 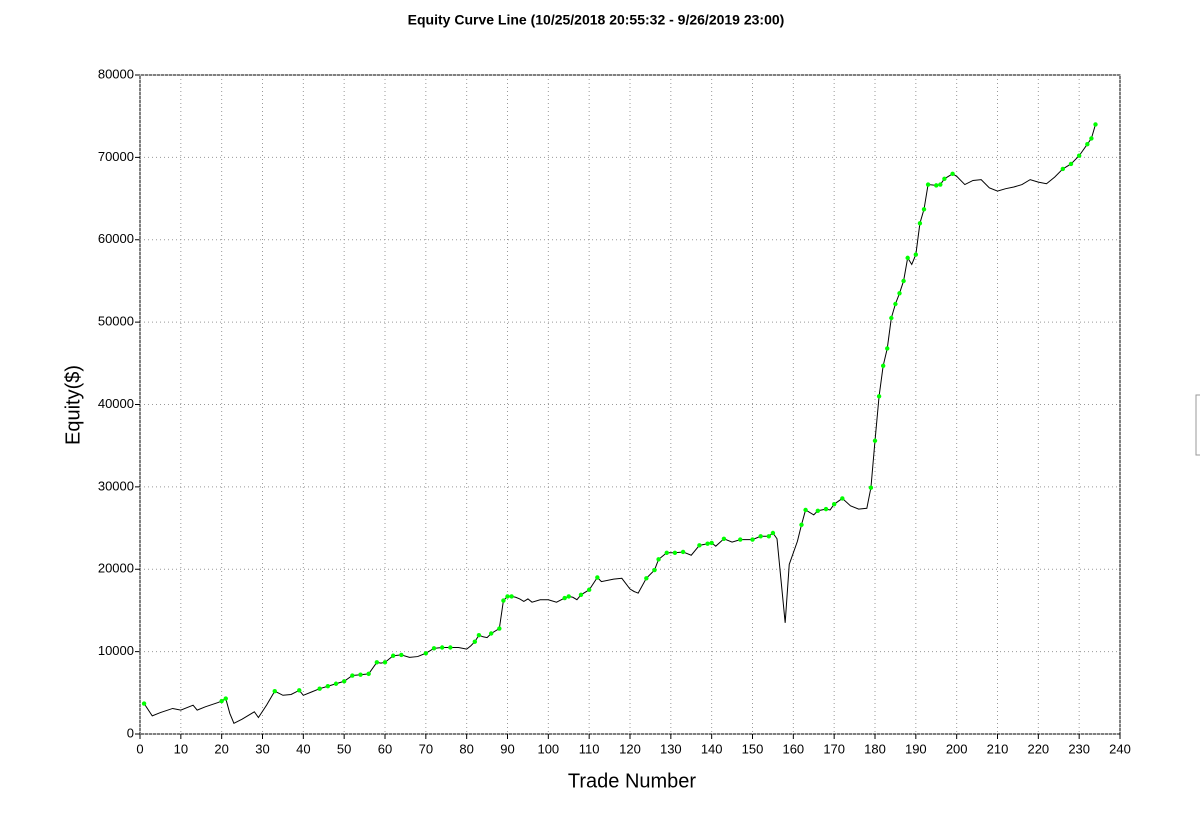 What do you see at coordinates (73, 405) in the screenshot?
I see `y-axis-label: Equity($)` at bounding box center [73, 405].